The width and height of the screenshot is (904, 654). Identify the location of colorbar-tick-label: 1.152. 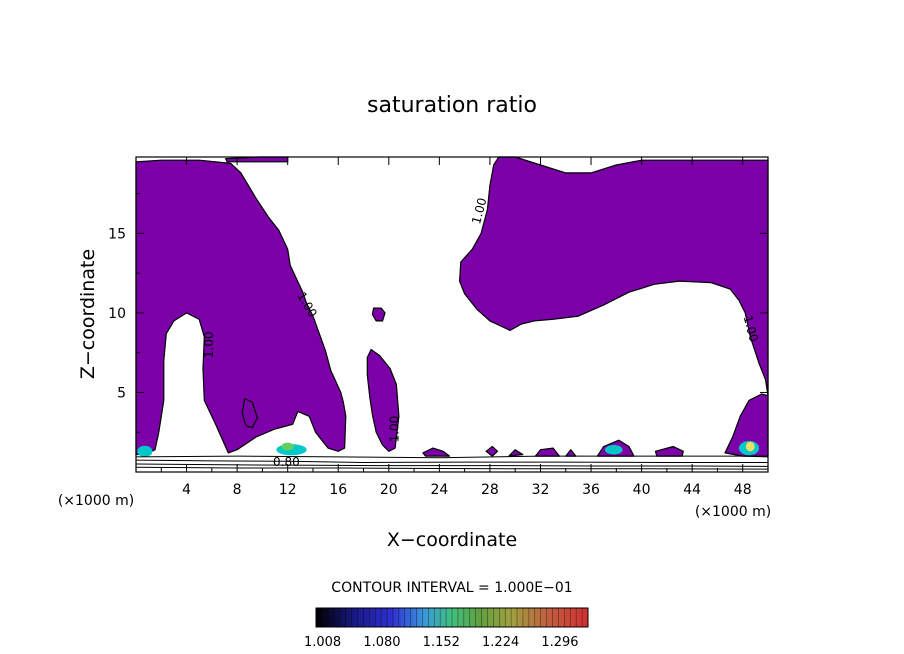
(441, 642).